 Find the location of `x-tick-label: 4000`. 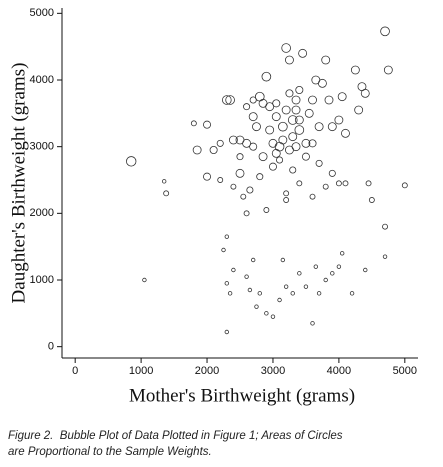

x-tick-label: 4000 is located at coordinates (339, 371).